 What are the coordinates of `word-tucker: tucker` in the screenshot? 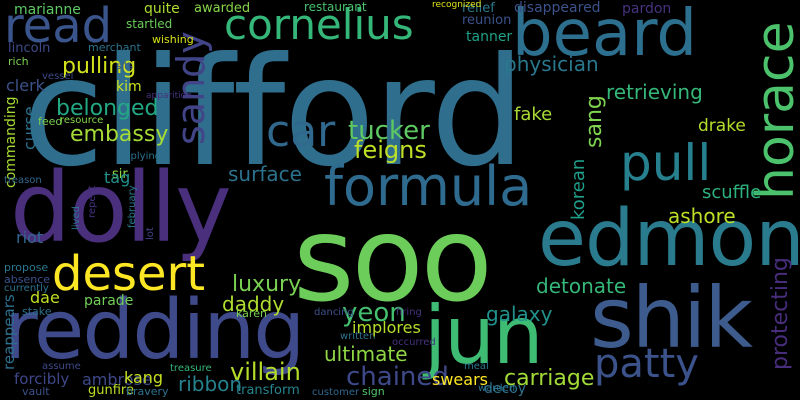 It's located at (389, 131).